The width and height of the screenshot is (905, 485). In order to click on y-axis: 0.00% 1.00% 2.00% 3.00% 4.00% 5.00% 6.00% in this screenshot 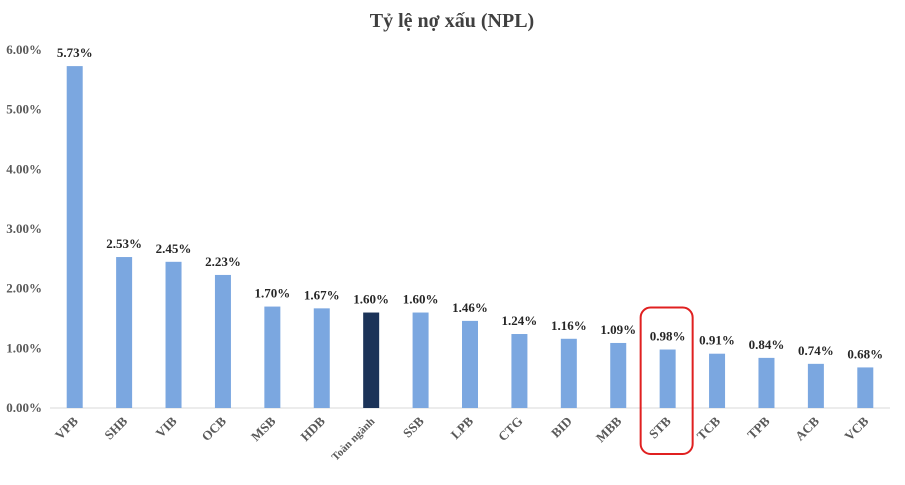, I will do `click(24, 228)`.